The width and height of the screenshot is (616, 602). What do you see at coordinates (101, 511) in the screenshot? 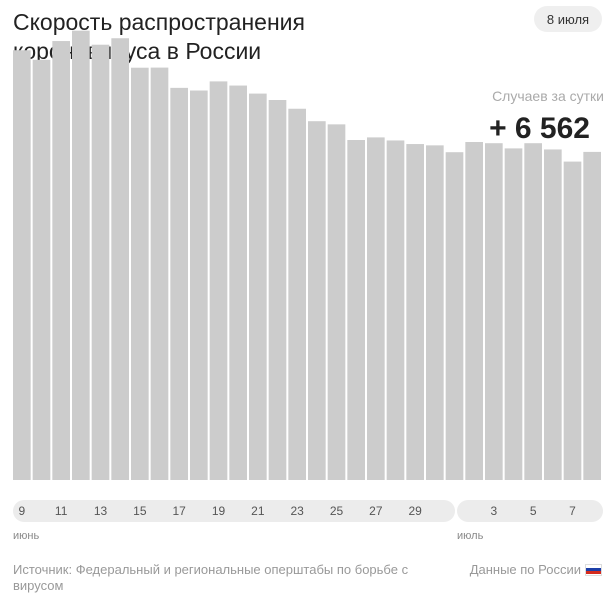
I see `x-tick-label: 13` at bounding box center [101, 511].